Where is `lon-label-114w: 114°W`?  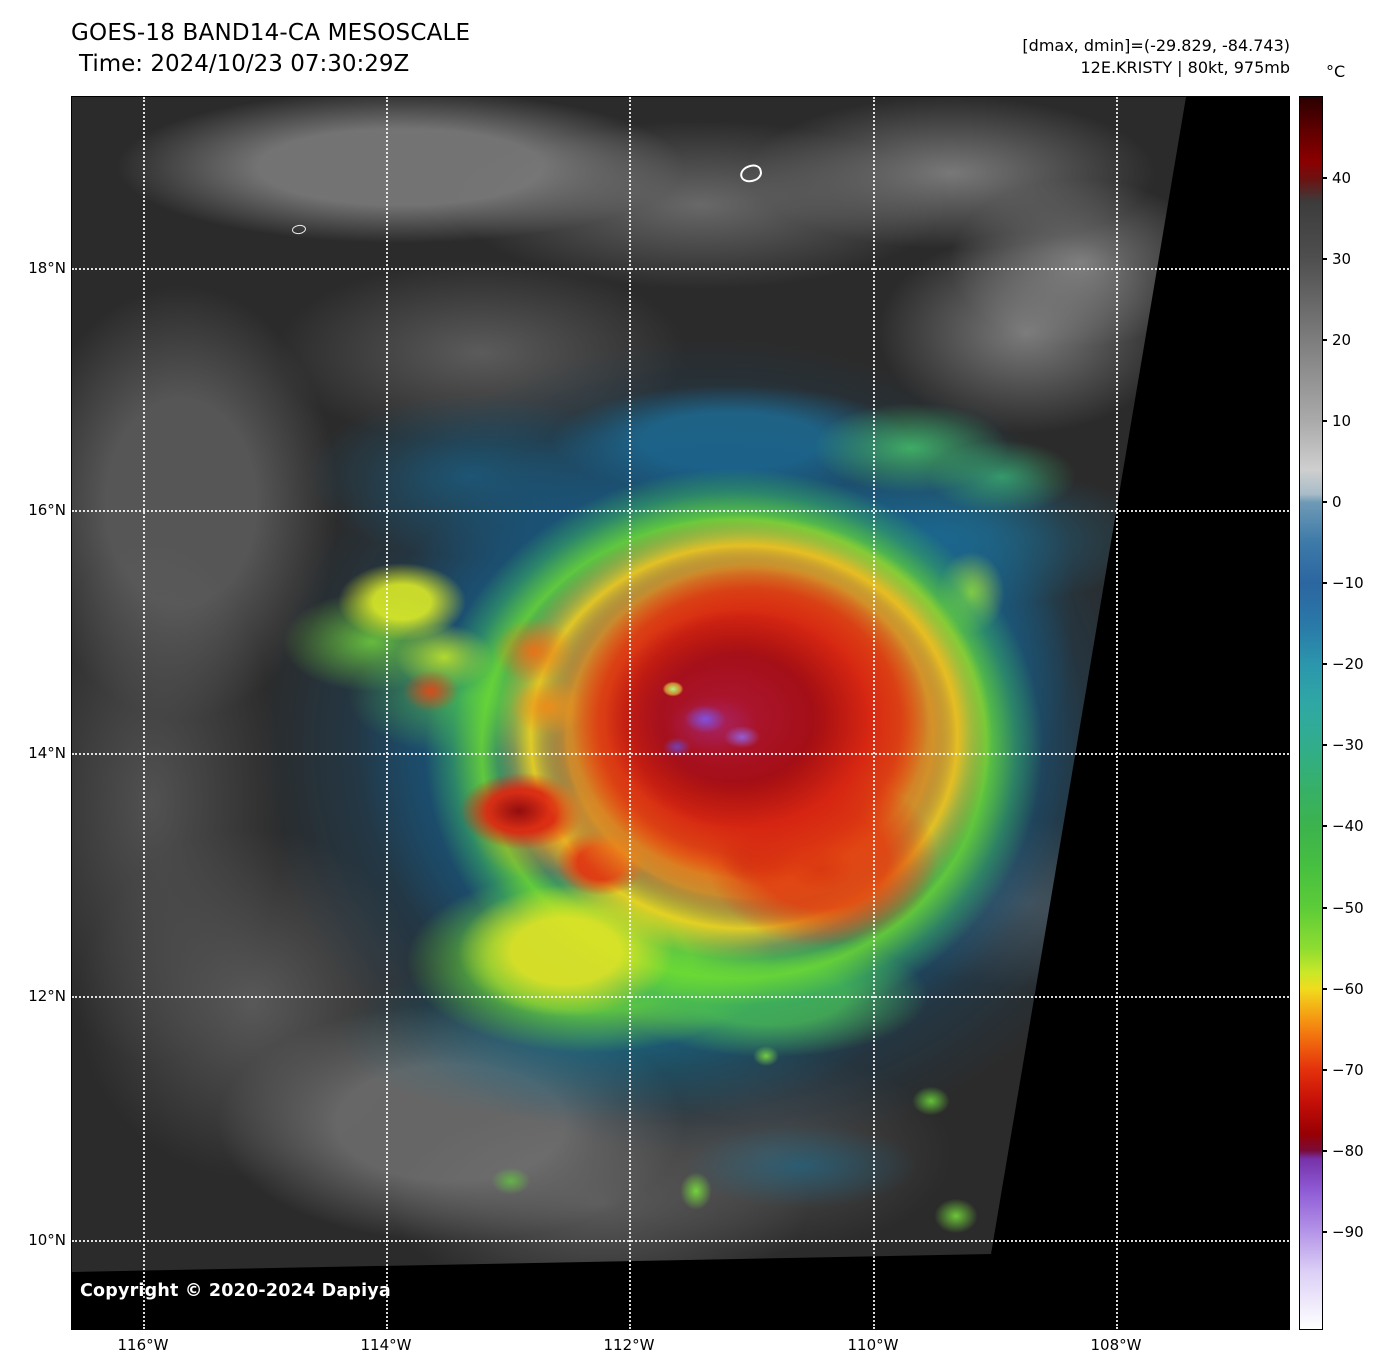
lon-label-114w: 114°W is located at coordinates (386, 1345).